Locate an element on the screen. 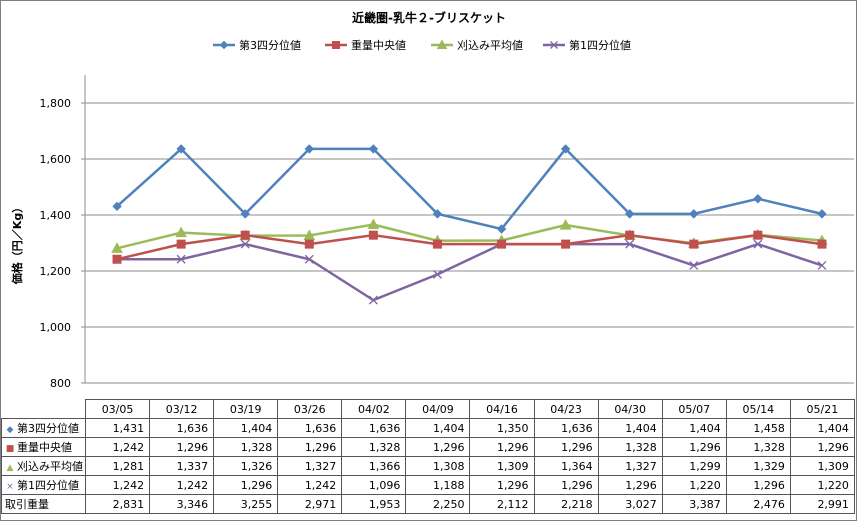  table-cell: 2,971 is located at coordinates (310, 504).